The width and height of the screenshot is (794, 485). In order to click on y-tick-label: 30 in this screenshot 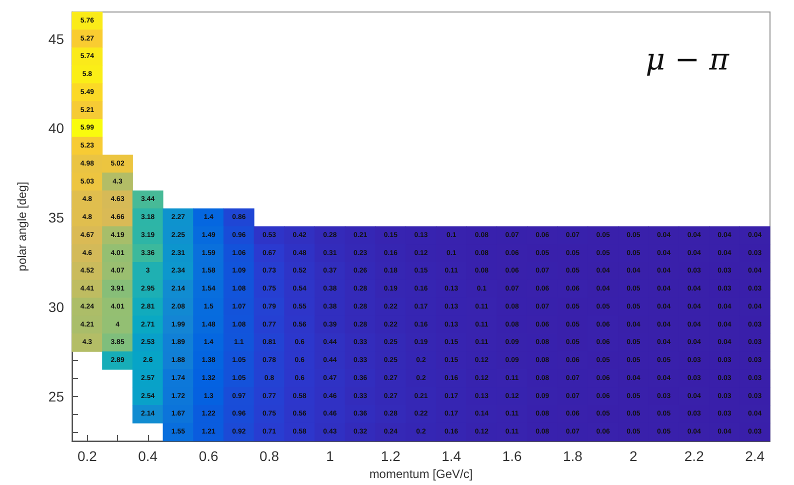, I will do `click(56, 306)`.